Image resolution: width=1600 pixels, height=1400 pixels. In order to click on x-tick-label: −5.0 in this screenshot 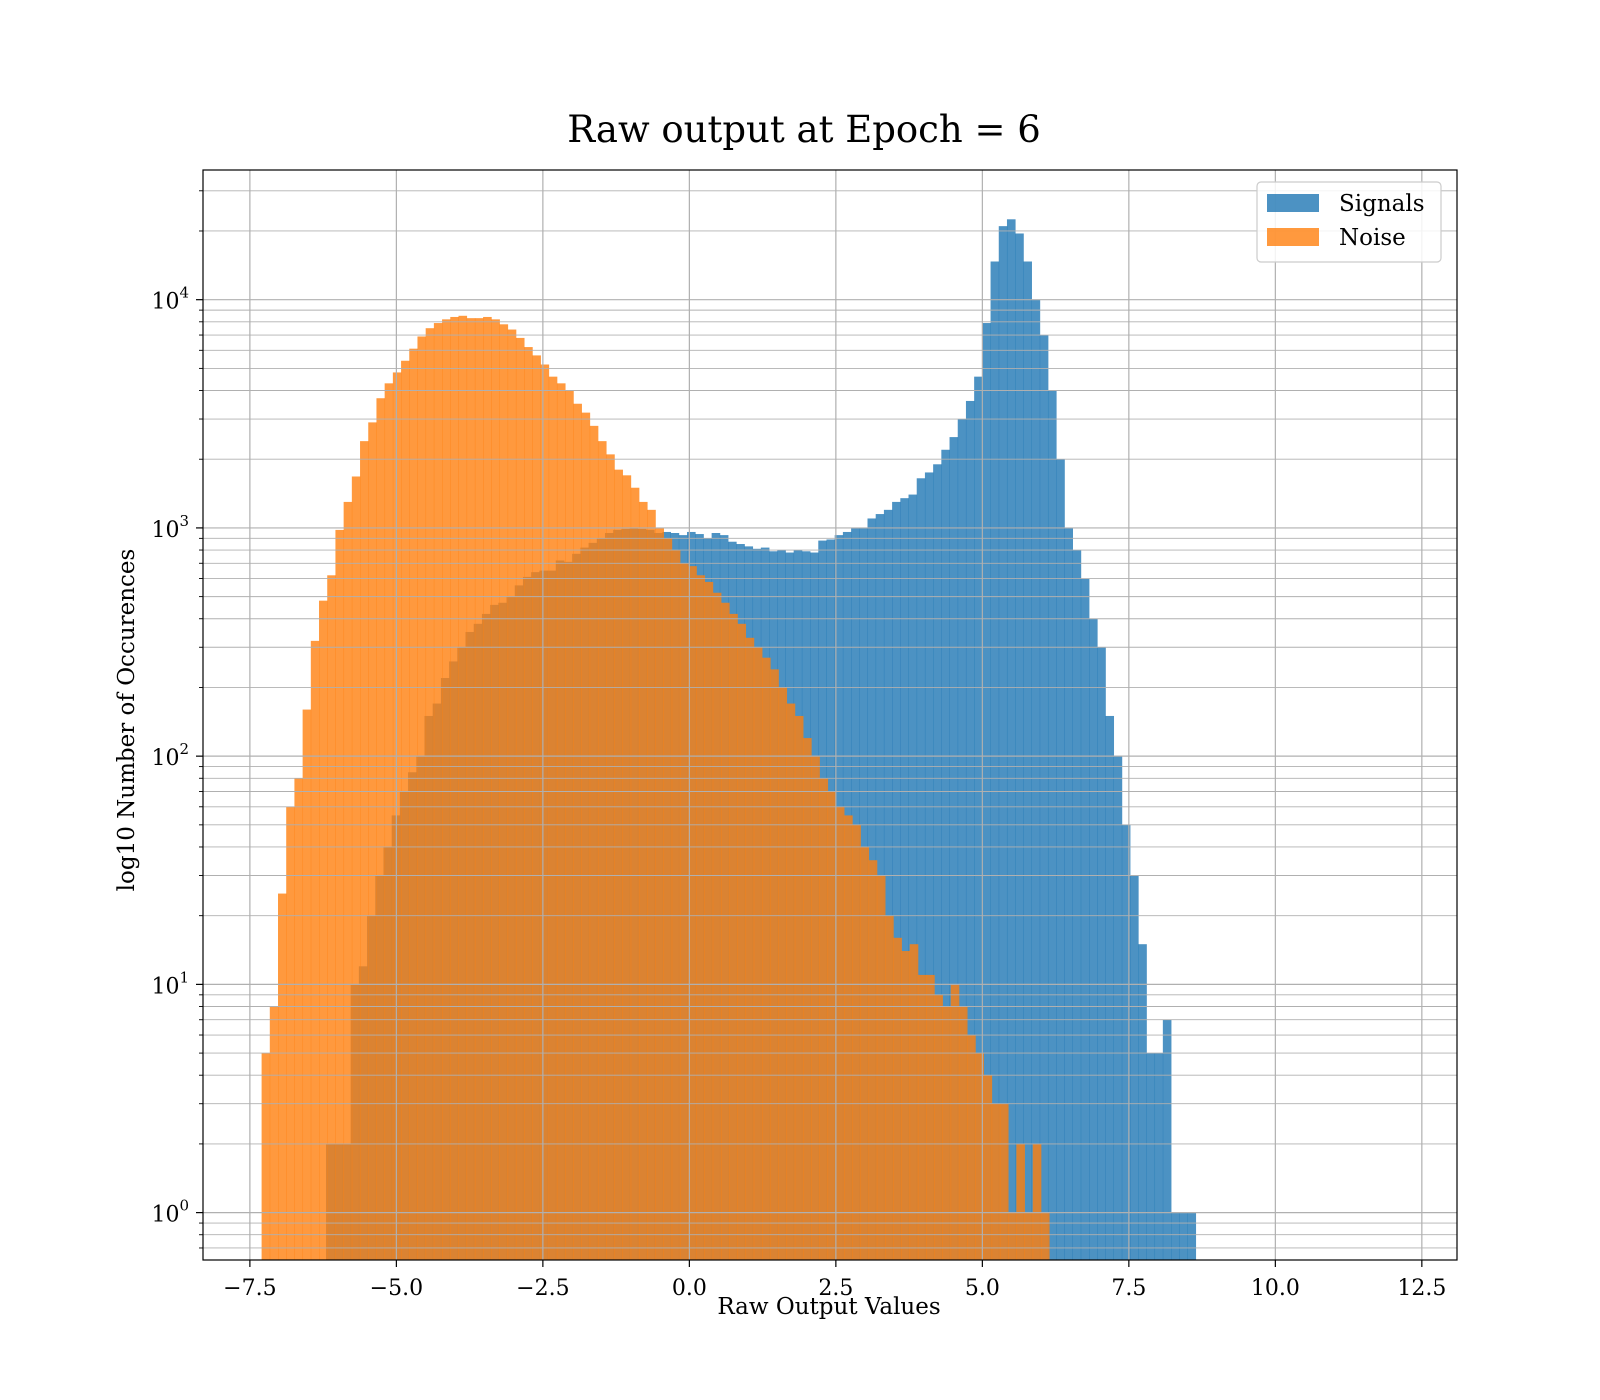, I will do `click(396, 1288)`.